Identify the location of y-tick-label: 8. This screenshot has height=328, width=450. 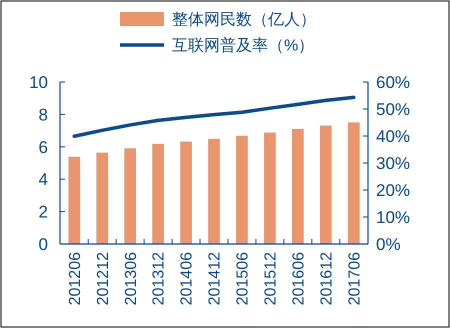
(43, 114).